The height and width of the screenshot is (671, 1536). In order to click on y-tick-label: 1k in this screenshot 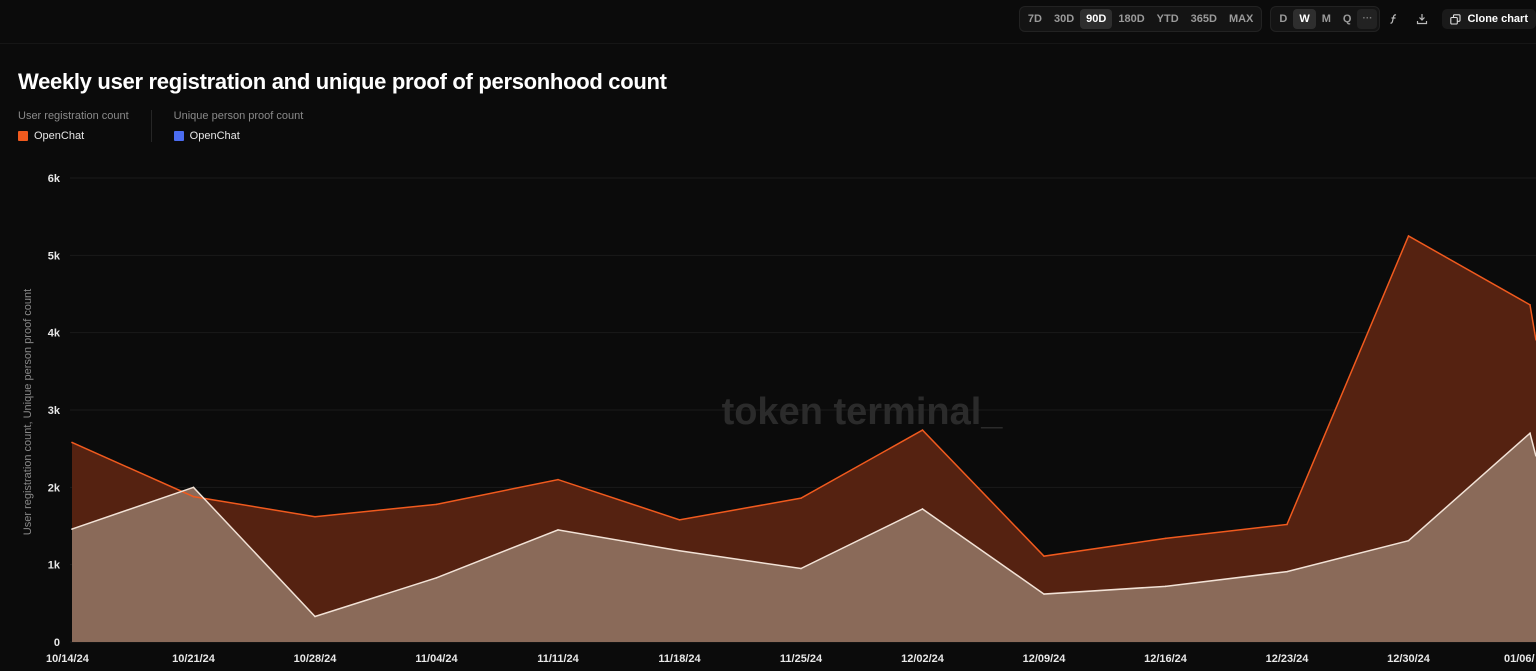, I will do `click(54, 566)`.